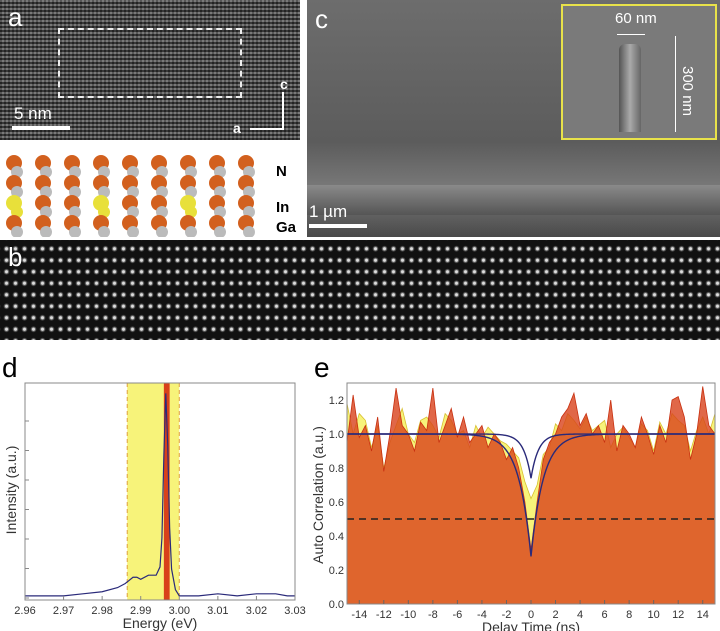 Image resolution: width=720 pixels, height=631 pixels. Describe the element at coordinates (281, 171) in the screenshot. I see `atom-label-n: N` at that location.